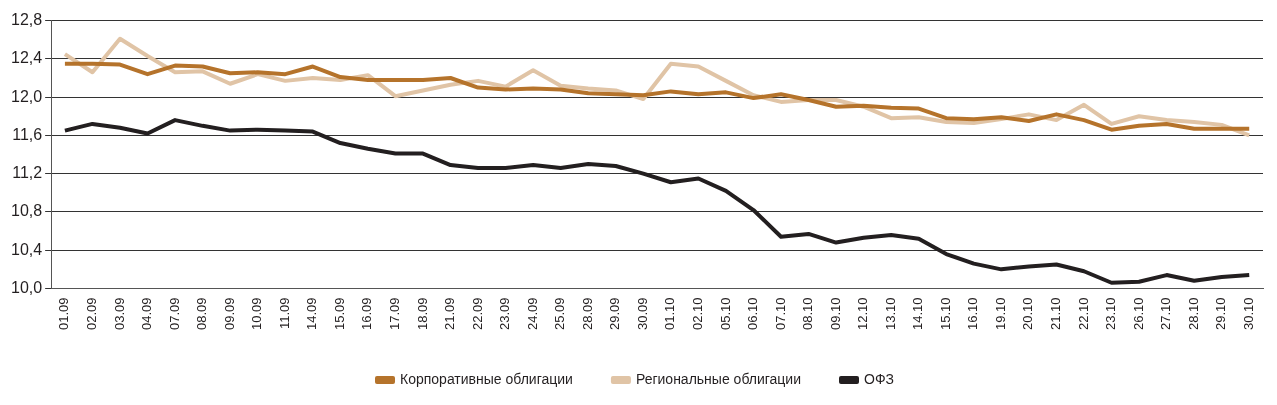 The height and width of the screenshot is (405, 1277). What do you see at coordinates (27, 96) in the screenshot?
I see `y-tick-label: 12,0` at bounding box center [27, 96].